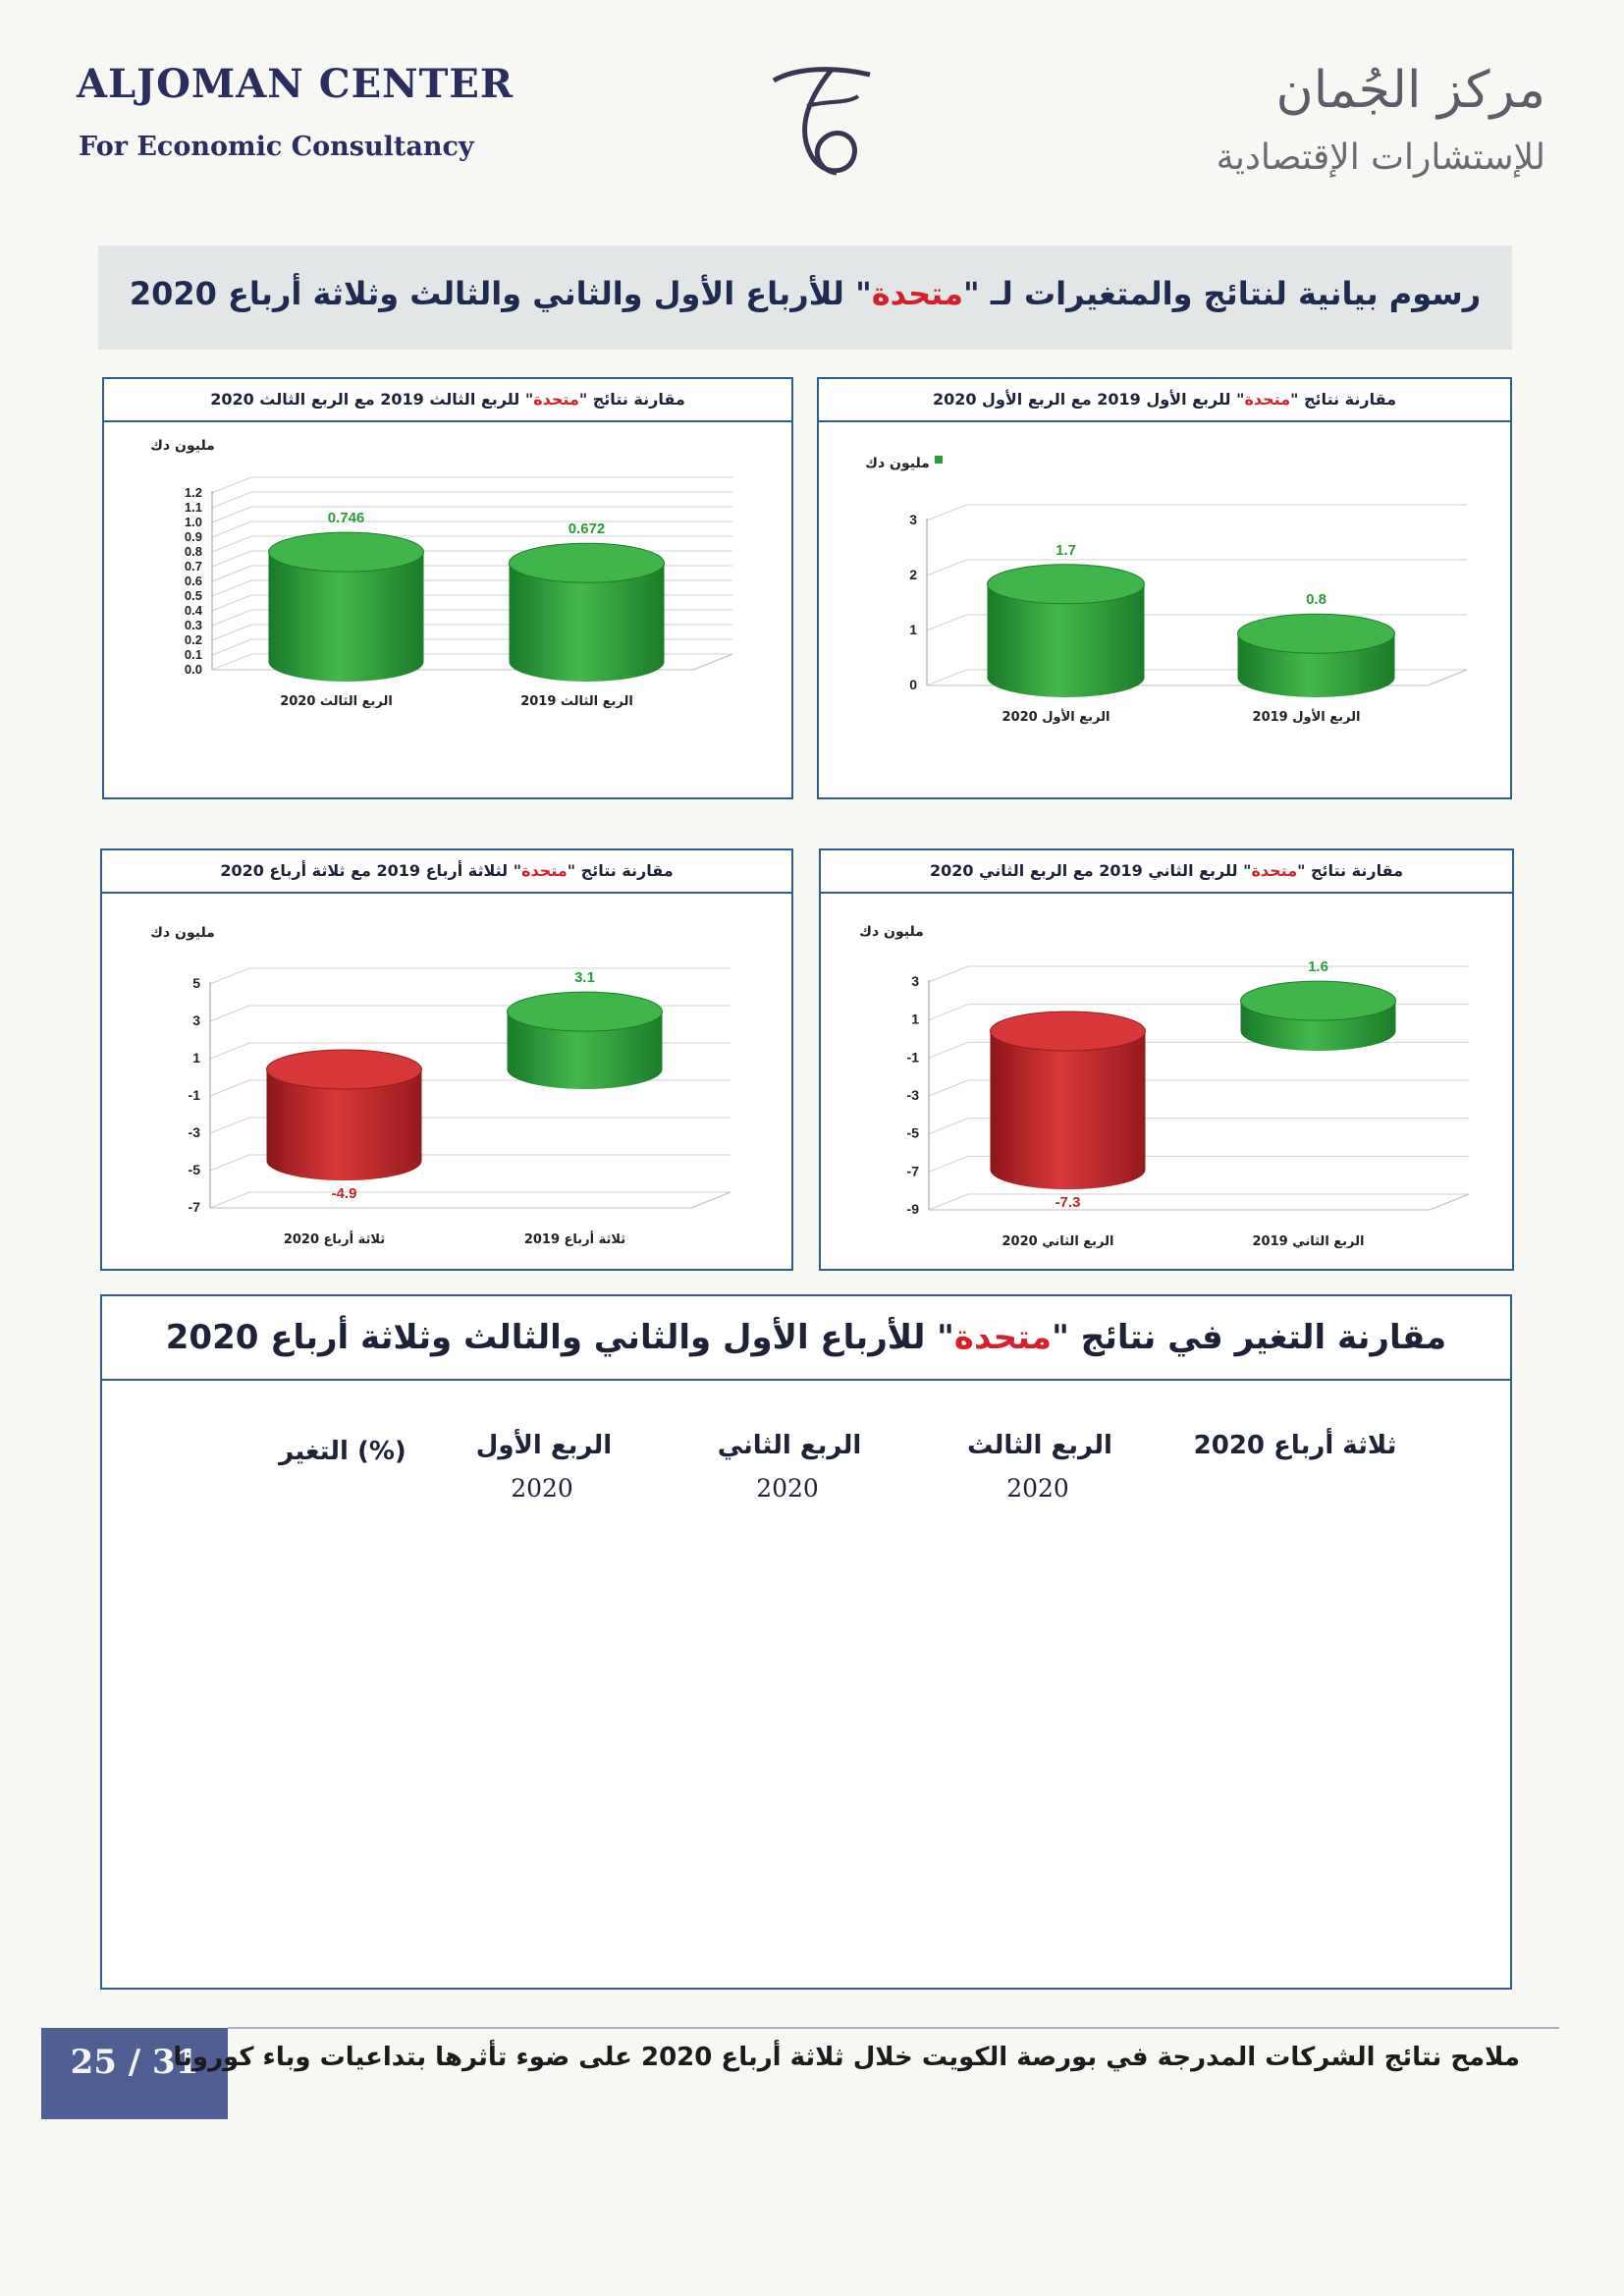 The image size is (1624, 2296). I want to click on y-tick-label: -3, so click(195, 1132).